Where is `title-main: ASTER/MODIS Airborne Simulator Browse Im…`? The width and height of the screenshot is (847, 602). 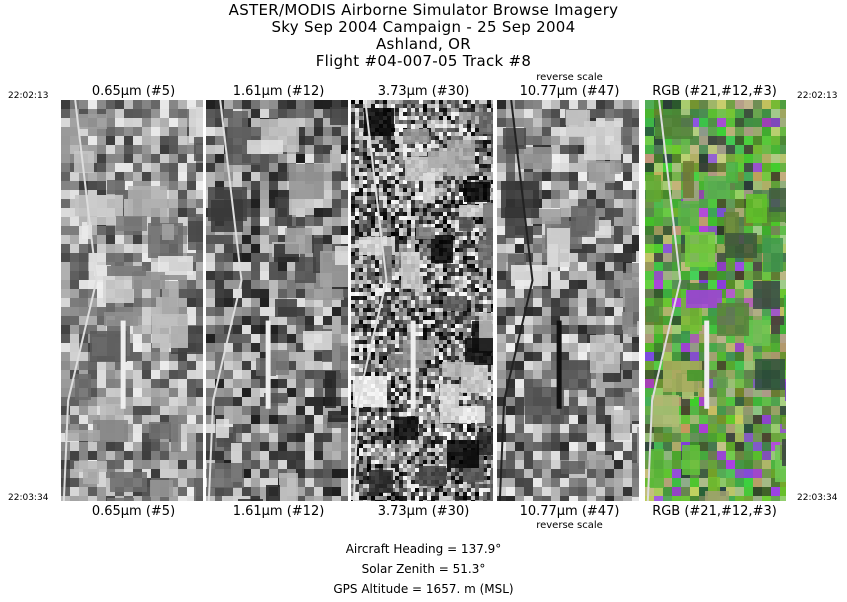 title-main: ASTER/MODIS Airborne Simulator Browse Im… is located at coordinates (423, 10).